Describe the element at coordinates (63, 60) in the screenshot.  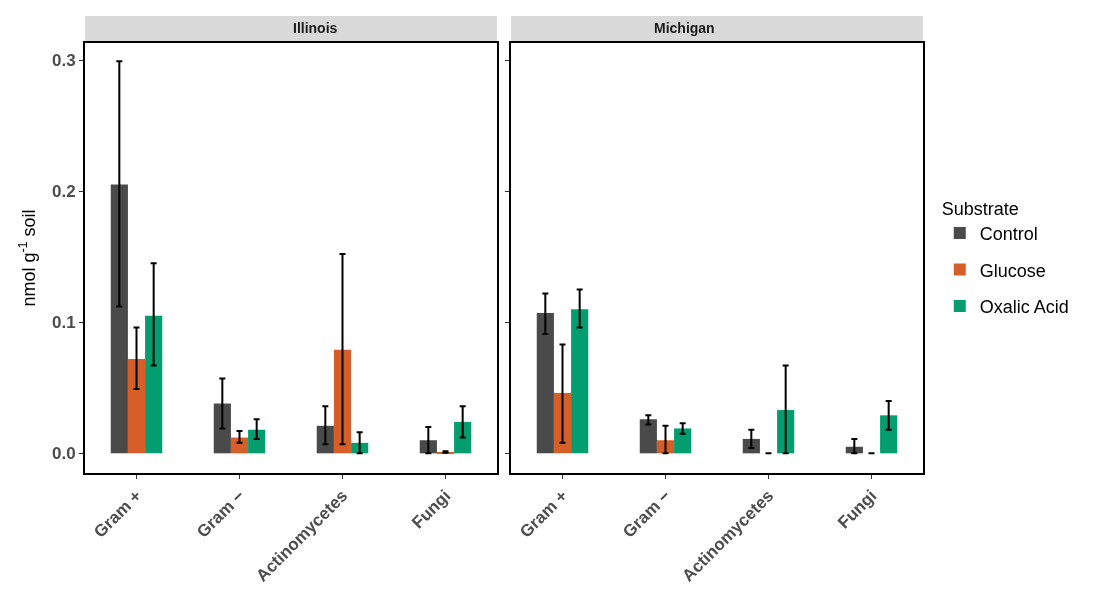
I see `y-tick-label: 0.3` at that location.